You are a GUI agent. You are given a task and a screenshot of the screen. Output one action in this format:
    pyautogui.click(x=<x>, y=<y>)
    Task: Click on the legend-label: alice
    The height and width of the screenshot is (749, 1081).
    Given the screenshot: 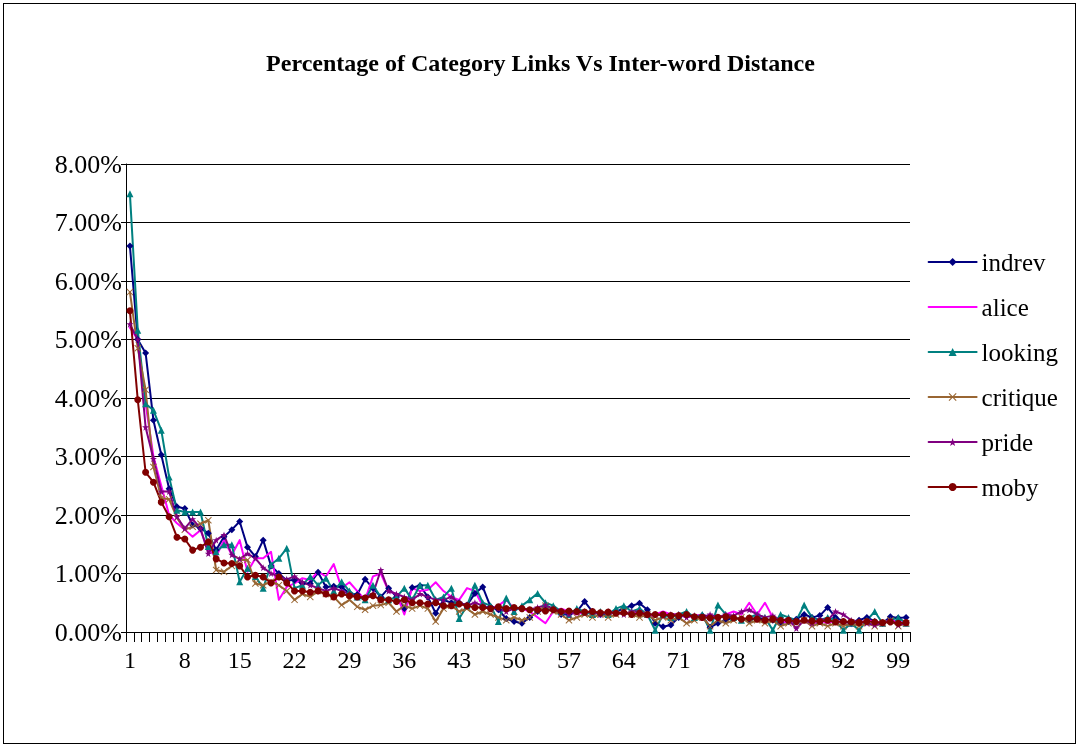 What is the action you would take?
    pyautogui.click(x=1005, y=307)
    